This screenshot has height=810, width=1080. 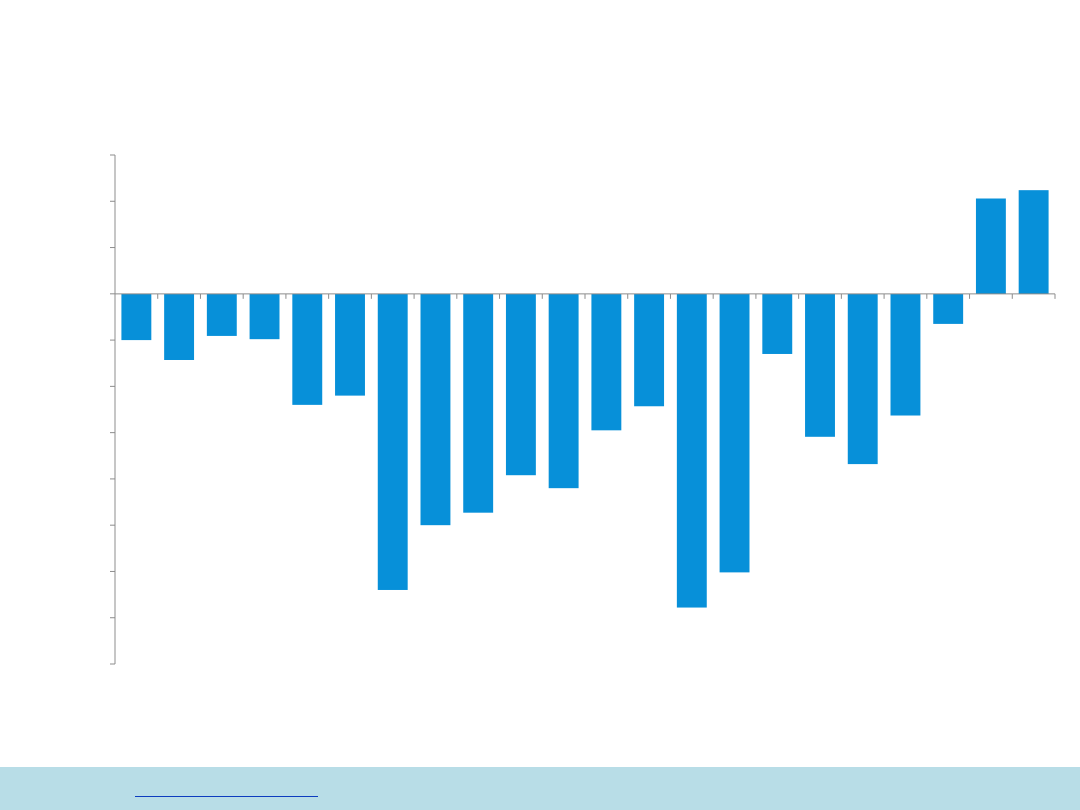 I want to click on footer-link, so click(x=226, y=785).